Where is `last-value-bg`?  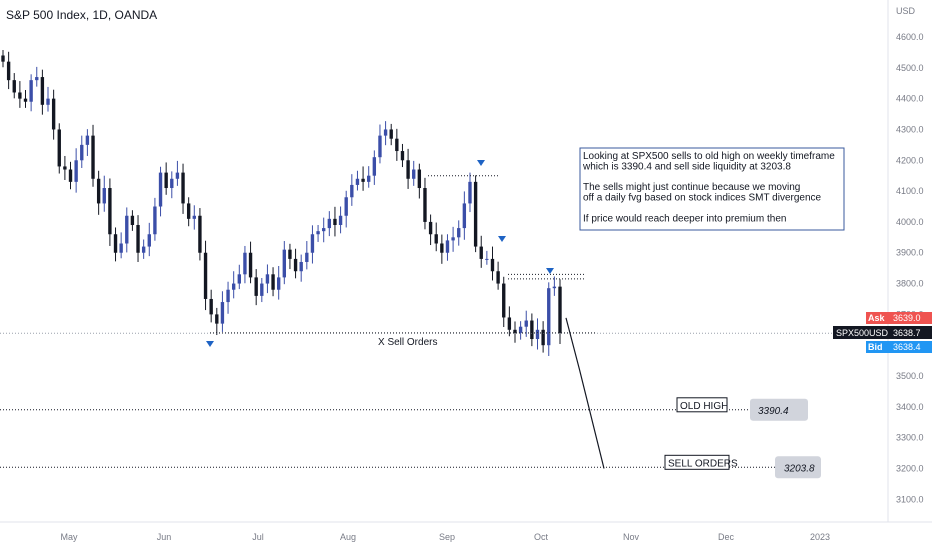 last-value-bg is located at coordinates (910, 332).